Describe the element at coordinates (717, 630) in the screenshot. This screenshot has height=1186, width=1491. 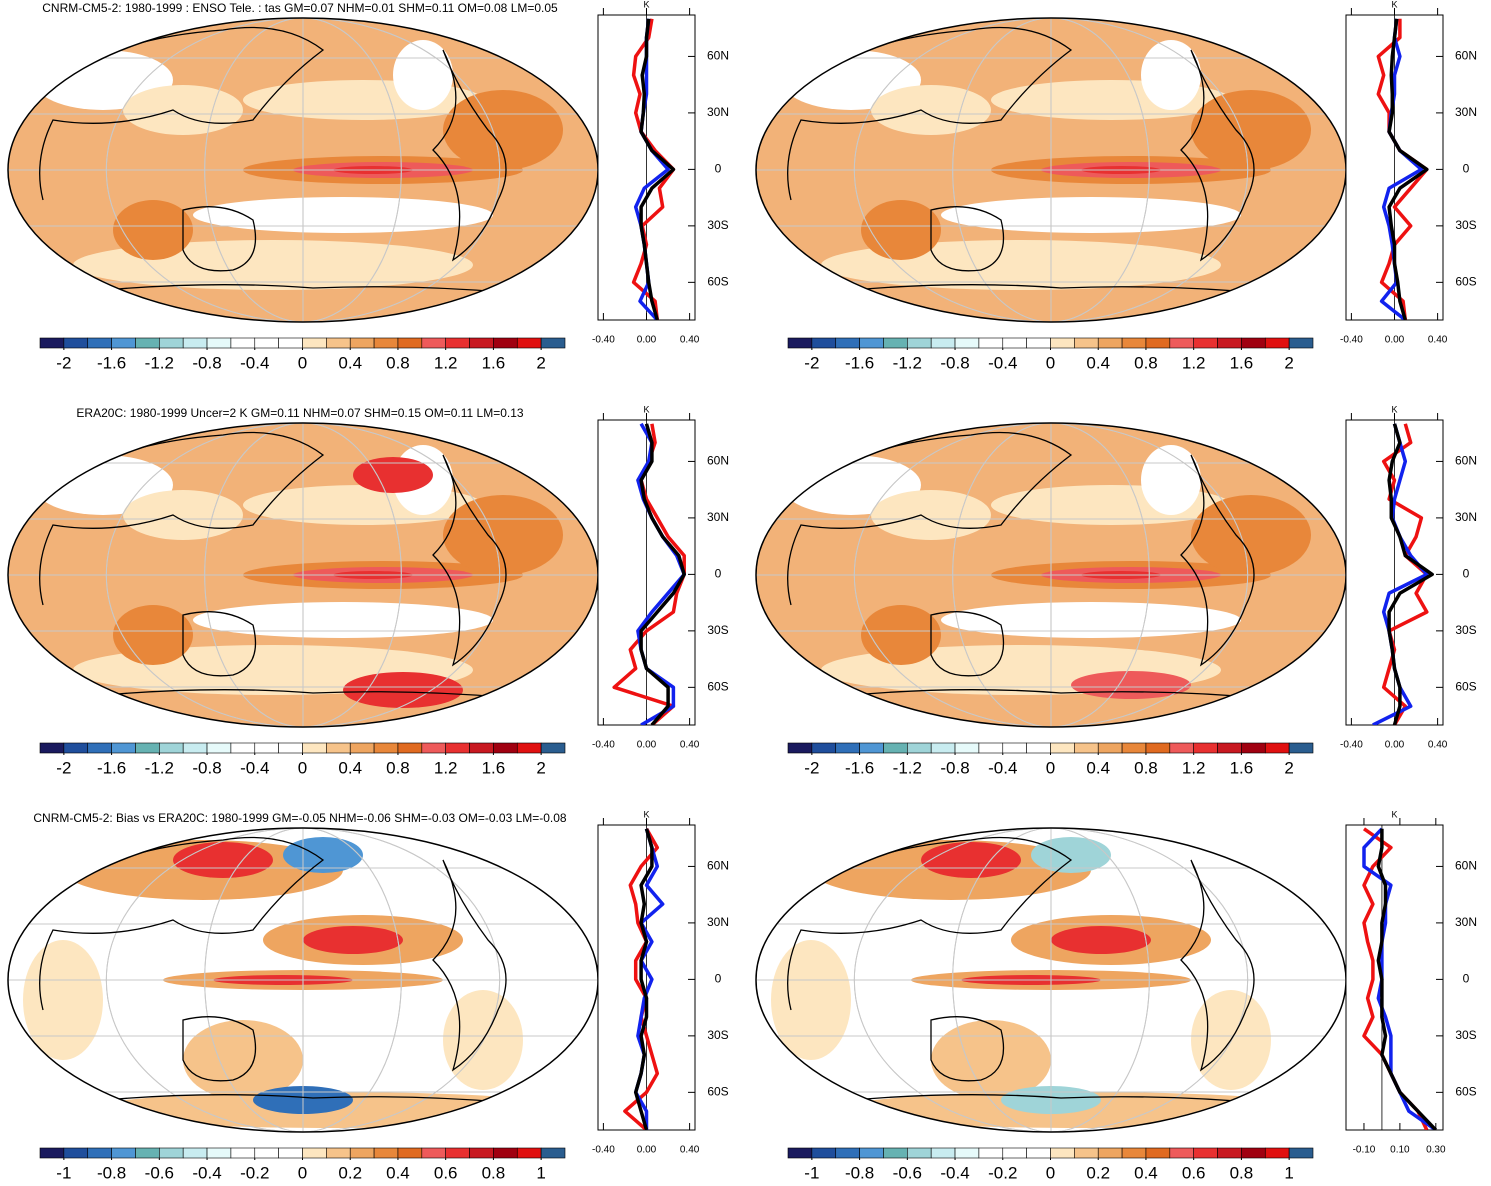
I see `y-tick-label: 30S` at that location.